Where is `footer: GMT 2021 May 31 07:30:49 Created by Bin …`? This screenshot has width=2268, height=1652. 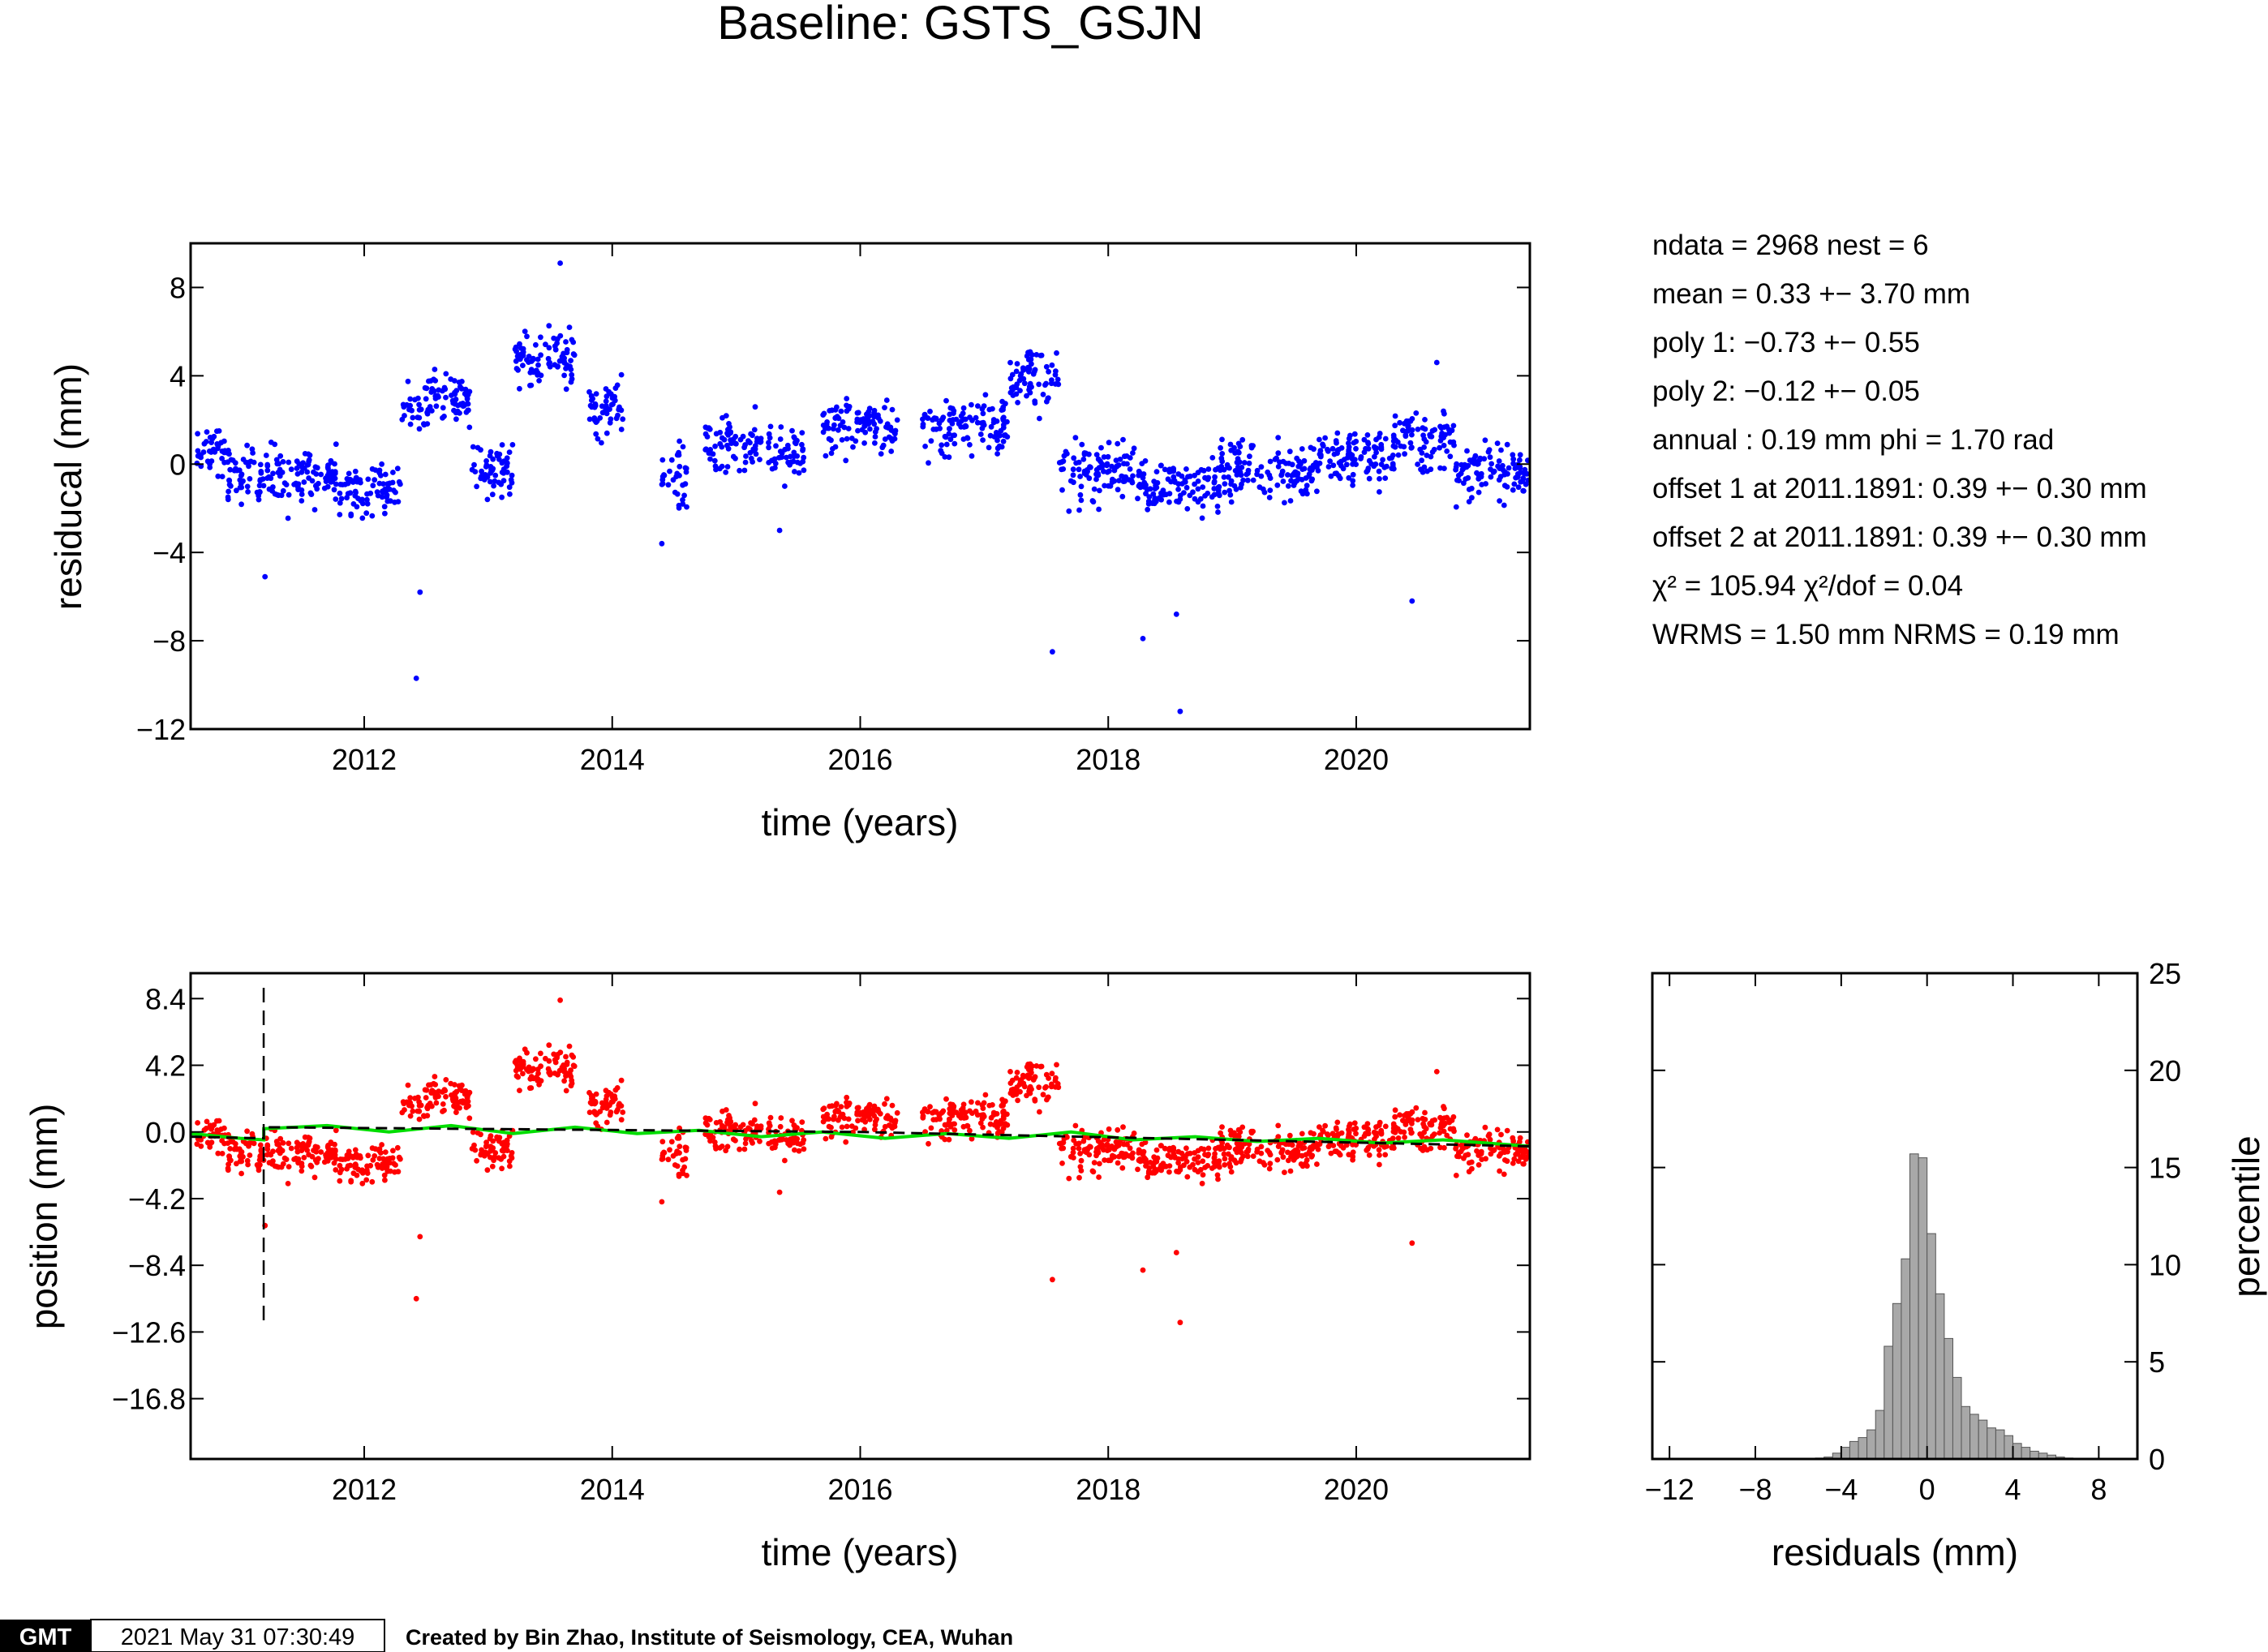 footer: GMT 2021 May 31 07:30:49 Created by Bin … is located at coordinates (506, 1635).